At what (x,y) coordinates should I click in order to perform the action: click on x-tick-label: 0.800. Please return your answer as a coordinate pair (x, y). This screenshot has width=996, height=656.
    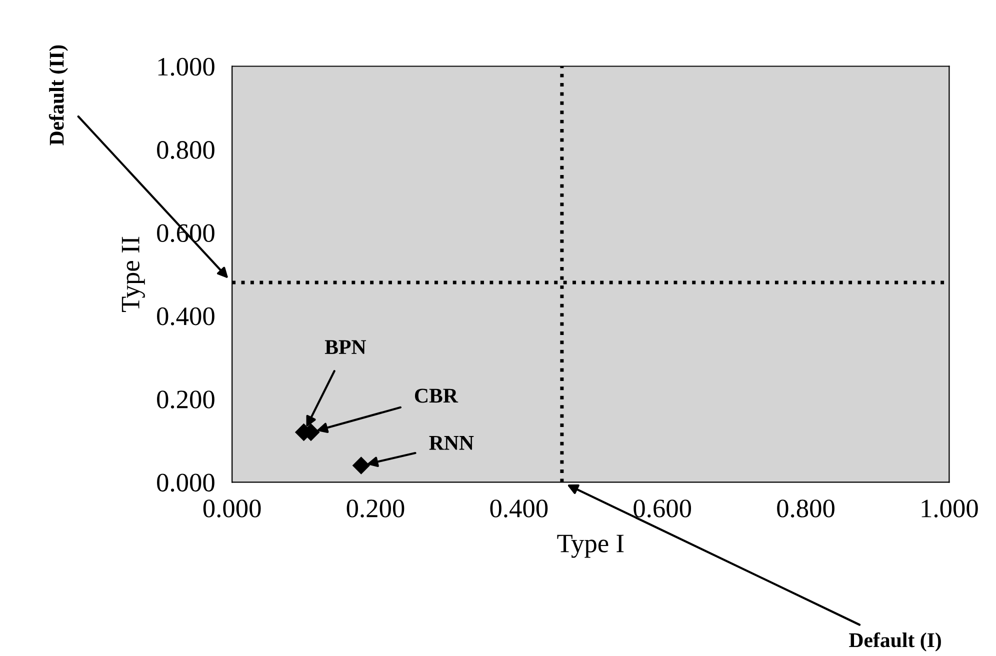
    Looking at the image, I should click on (805, 509).